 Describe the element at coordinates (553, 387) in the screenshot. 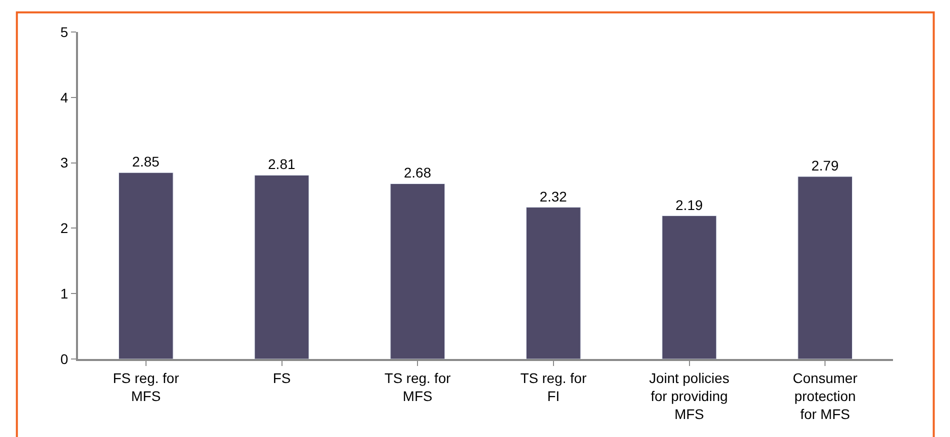

I see `x-tick-label: TS reg. for FI` at that location.